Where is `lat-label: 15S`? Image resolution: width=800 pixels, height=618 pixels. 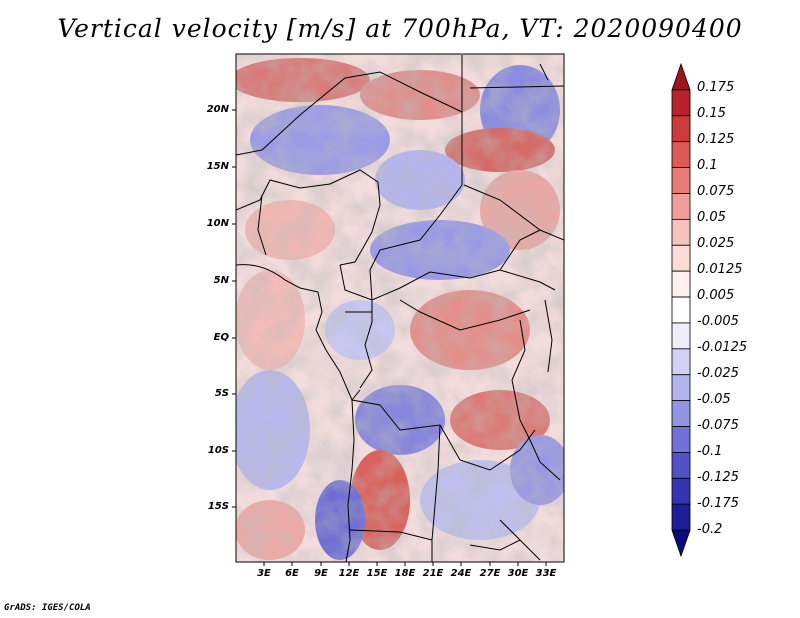
lat-label: 15S is located at coordinates (218, 506).